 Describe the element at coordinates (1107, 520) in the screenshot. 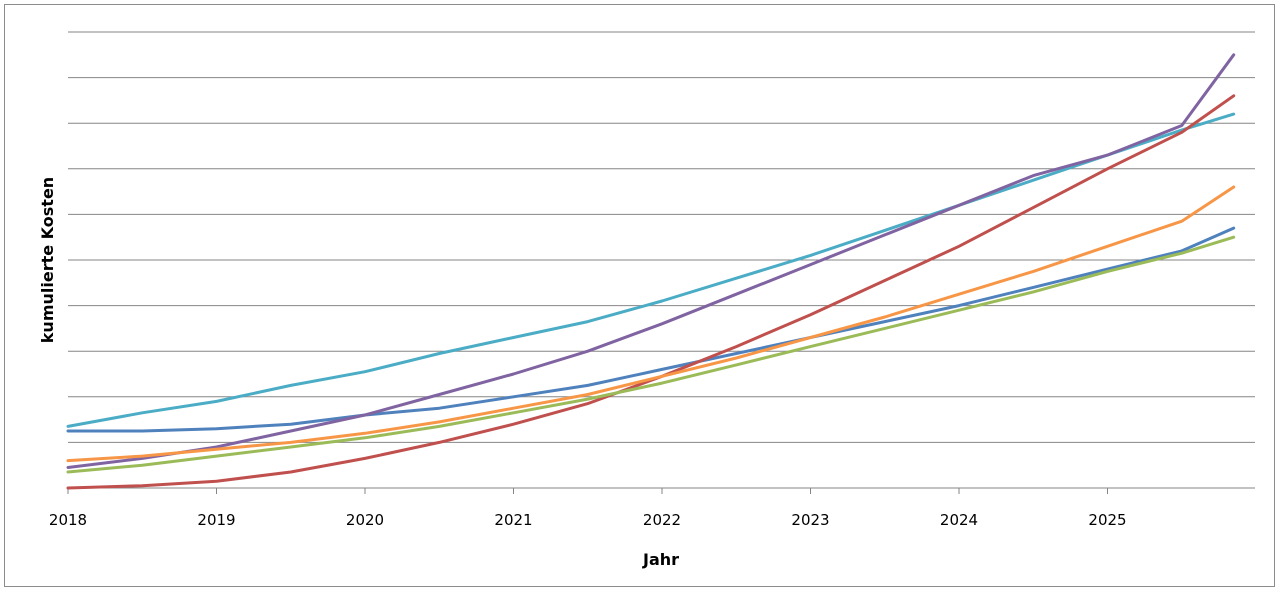

I see `x-tick-label: 2025` at that location.